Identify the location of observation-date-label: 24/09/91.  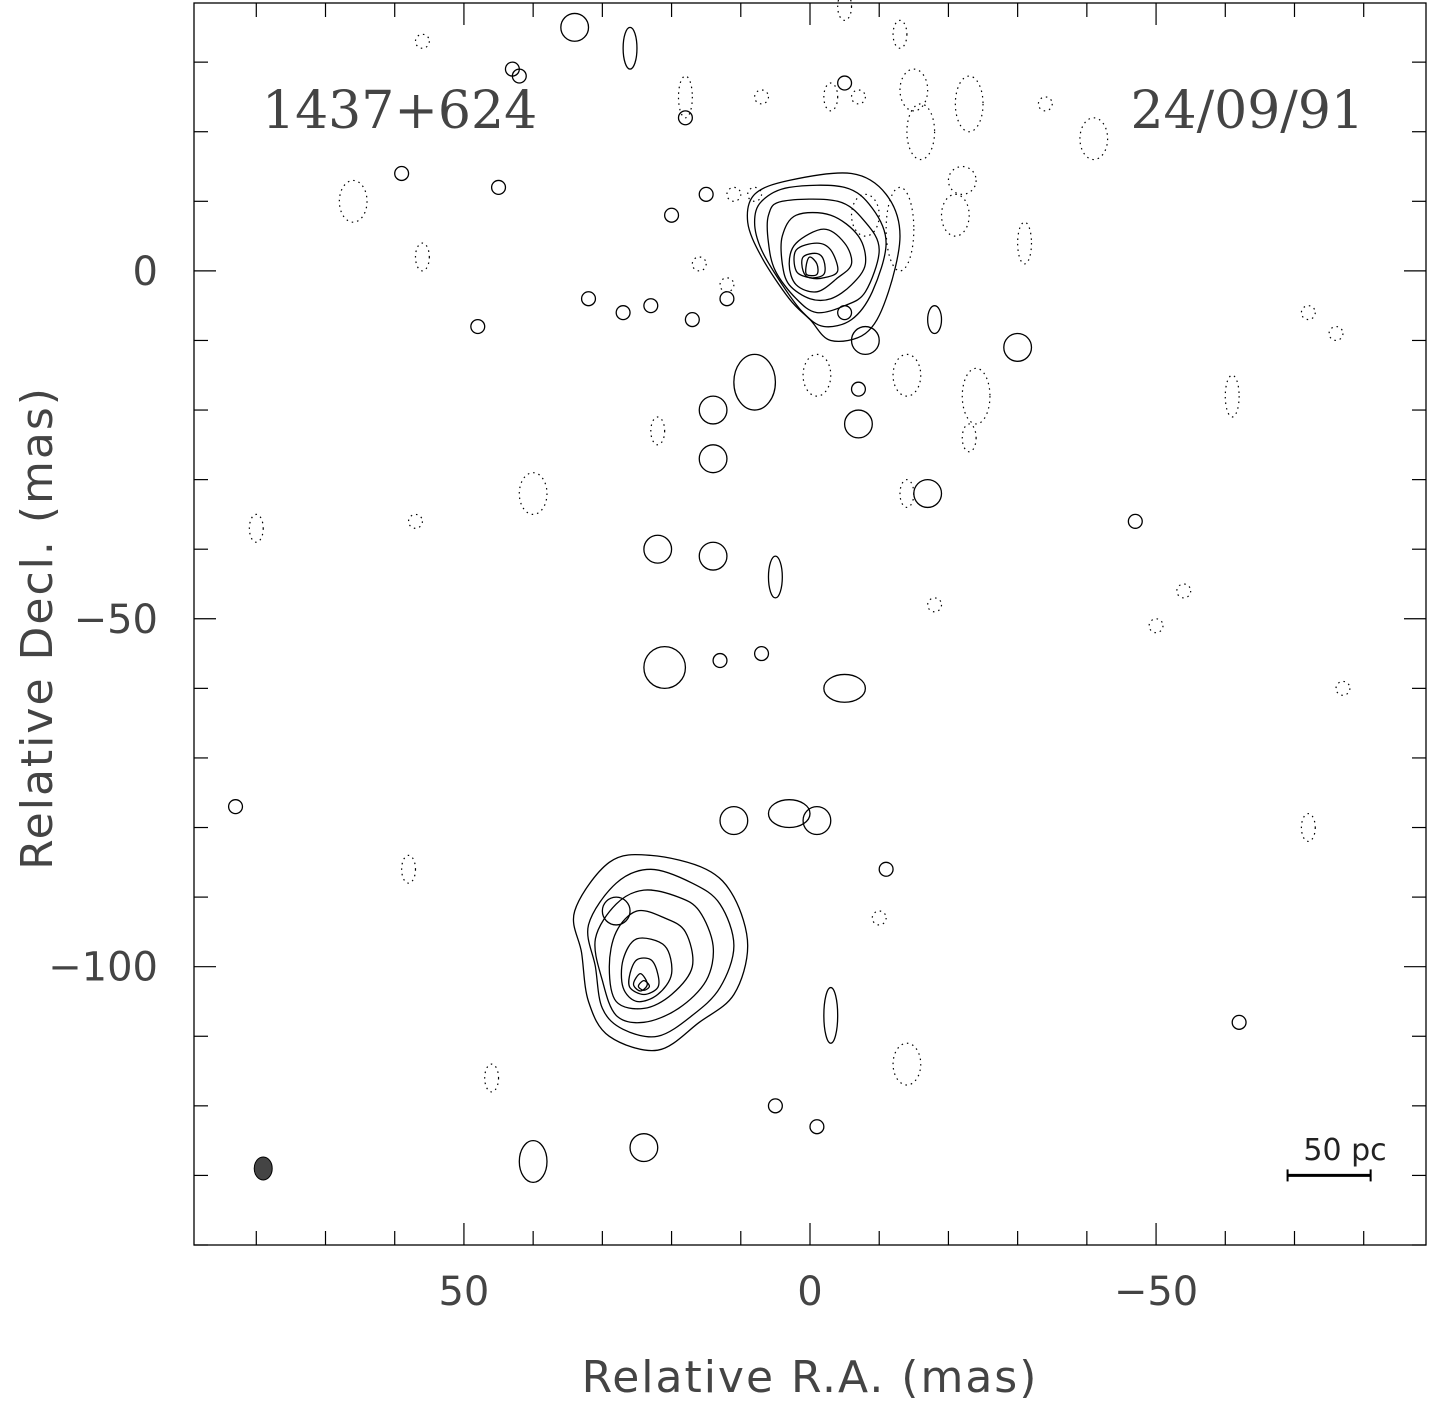
(1247, 111).